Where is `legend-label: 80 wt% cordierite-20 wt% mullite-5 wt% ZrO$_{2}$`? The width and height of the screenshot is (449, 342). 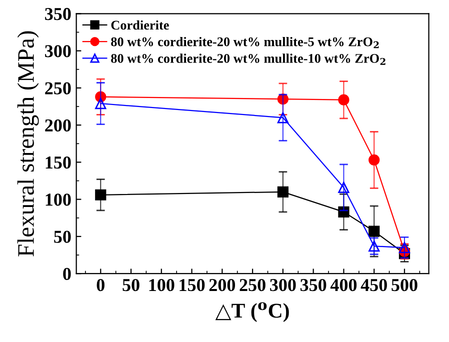 legend-label: 80 wt% cordierite-20 wt% mullite-5 wt% ZrO$_{2}$ is located at coordinates (245, 42).